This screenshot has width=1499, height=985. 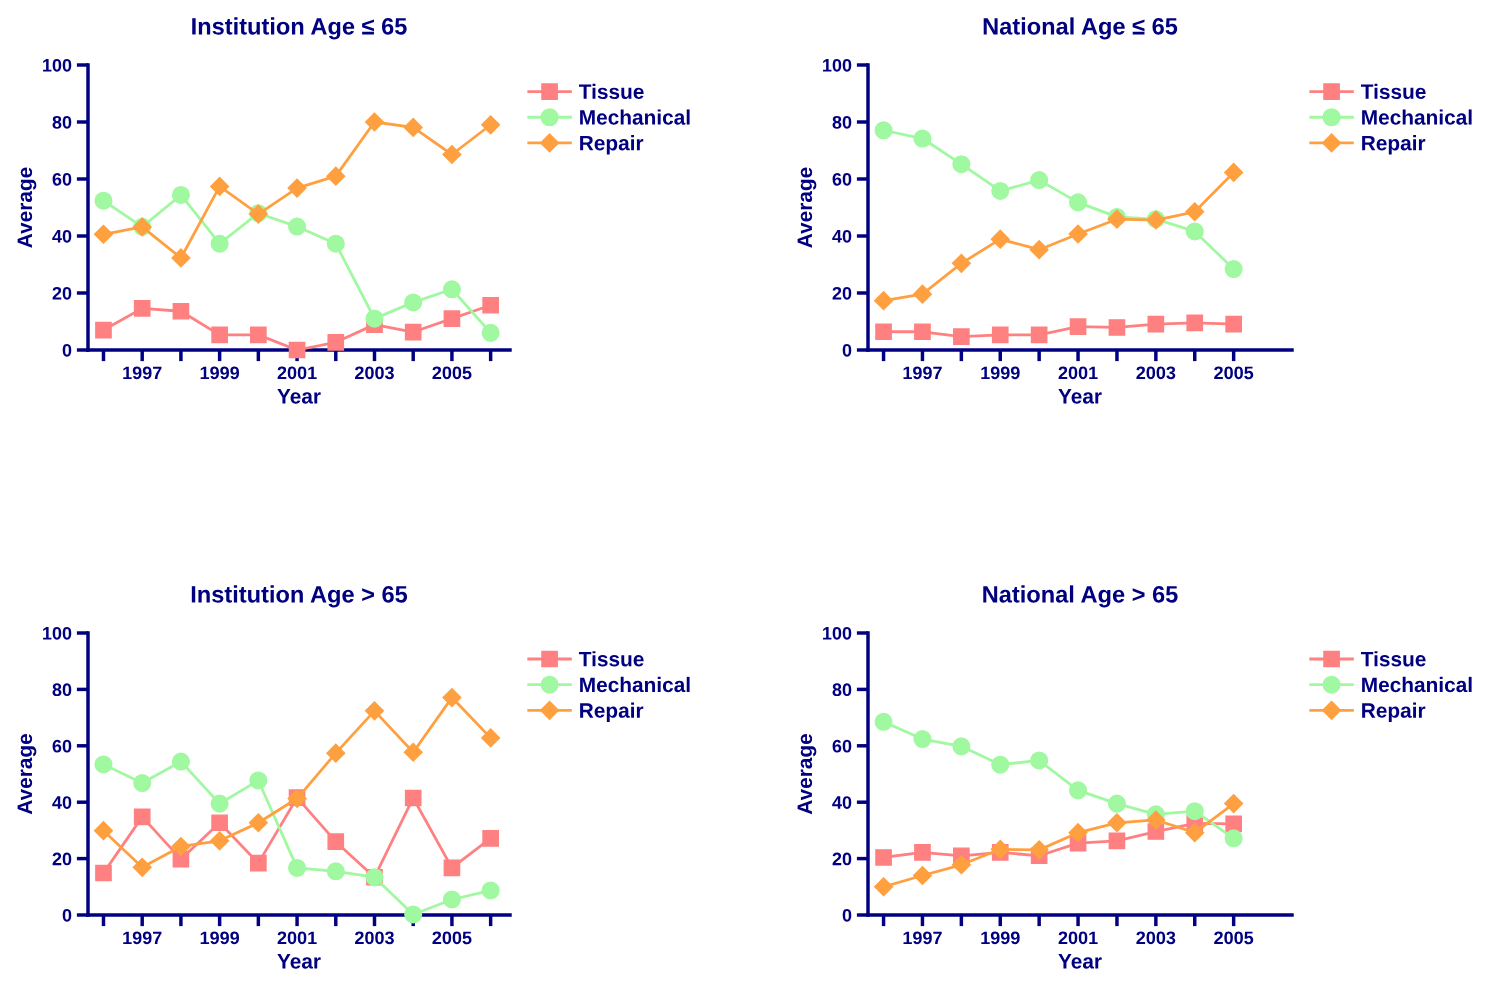 I want to click on x-axis-title: Year, so click(x=1080, y=961).